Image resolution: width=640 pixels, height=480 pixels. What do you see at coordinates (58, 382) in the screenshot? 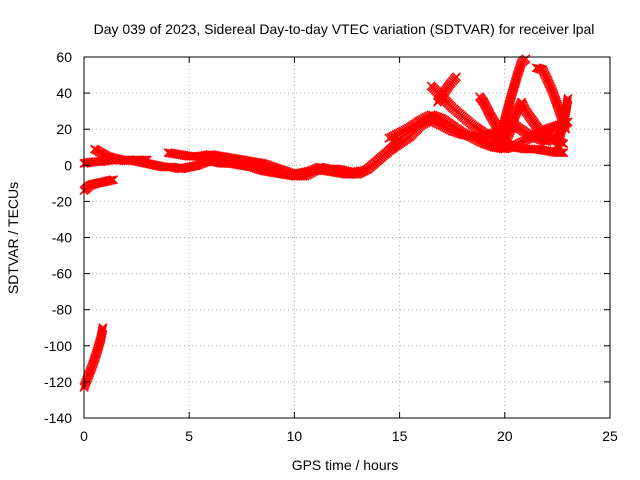
I see `y-tick-label: -120` at bounding box center [58, 382].